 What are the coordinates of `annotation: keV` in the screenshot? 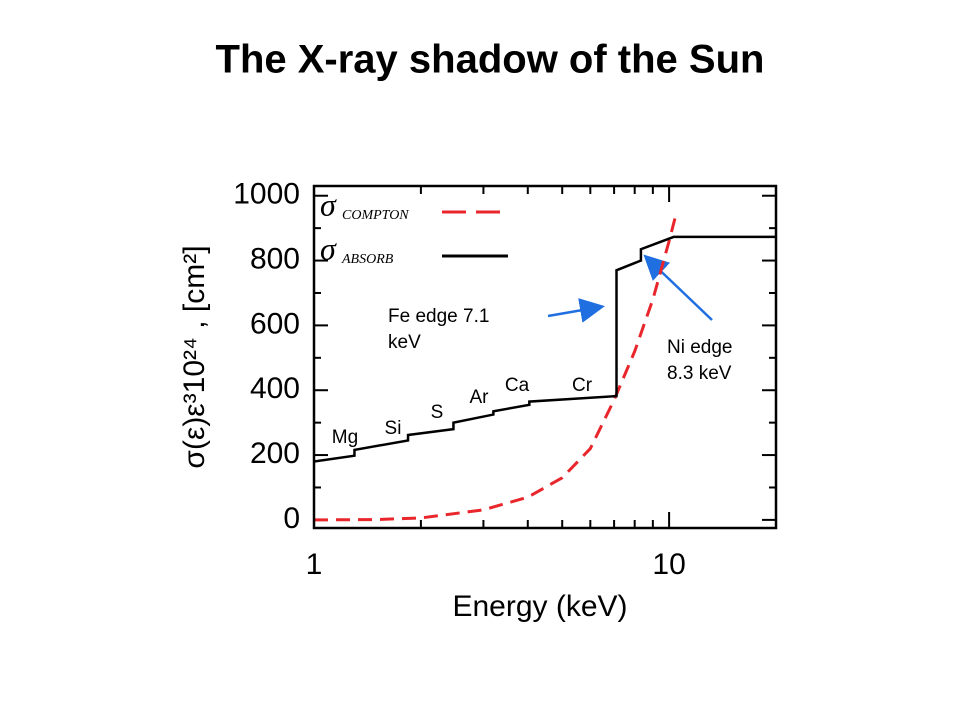 It's located at (404, 342).